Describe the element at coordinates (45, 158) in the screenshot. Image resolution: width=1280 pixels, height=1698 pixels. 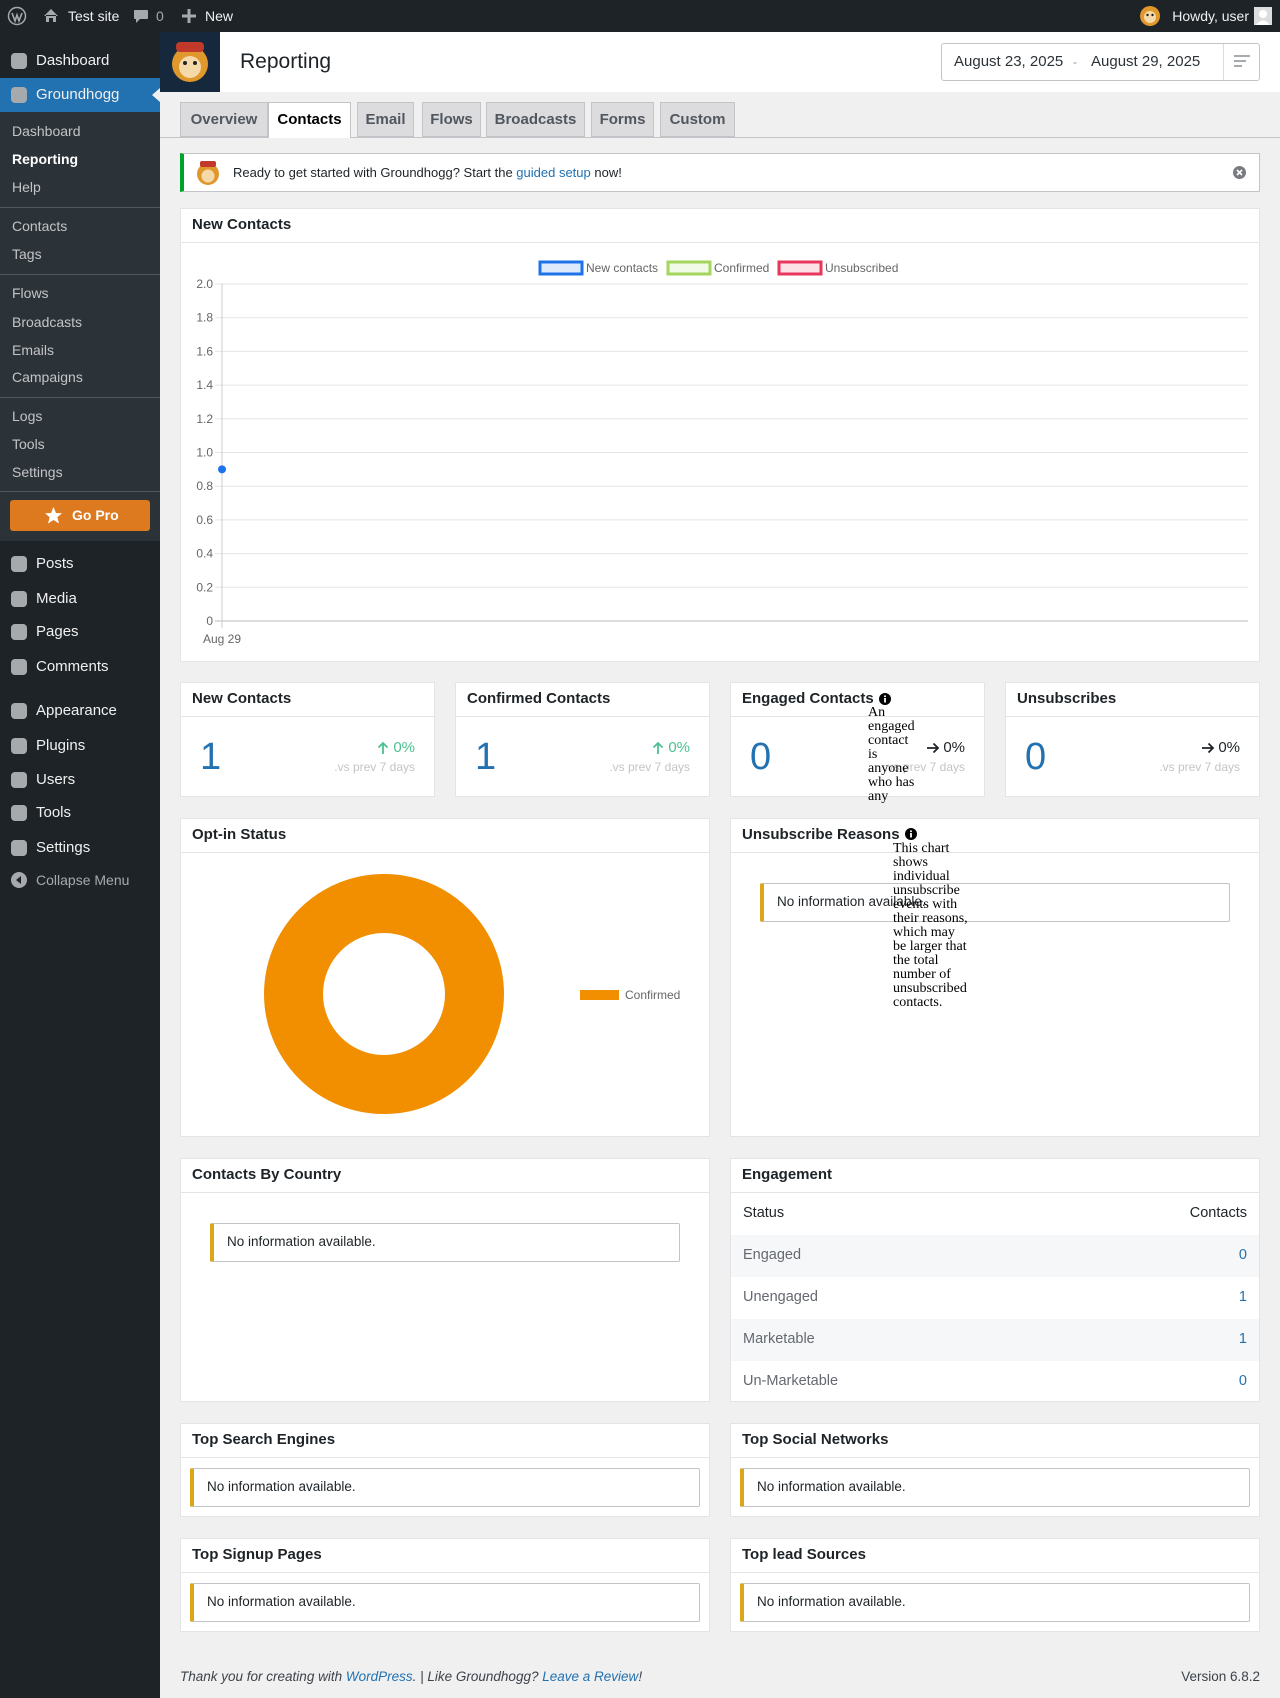
I see `submenu-item: Reporting` at that location.